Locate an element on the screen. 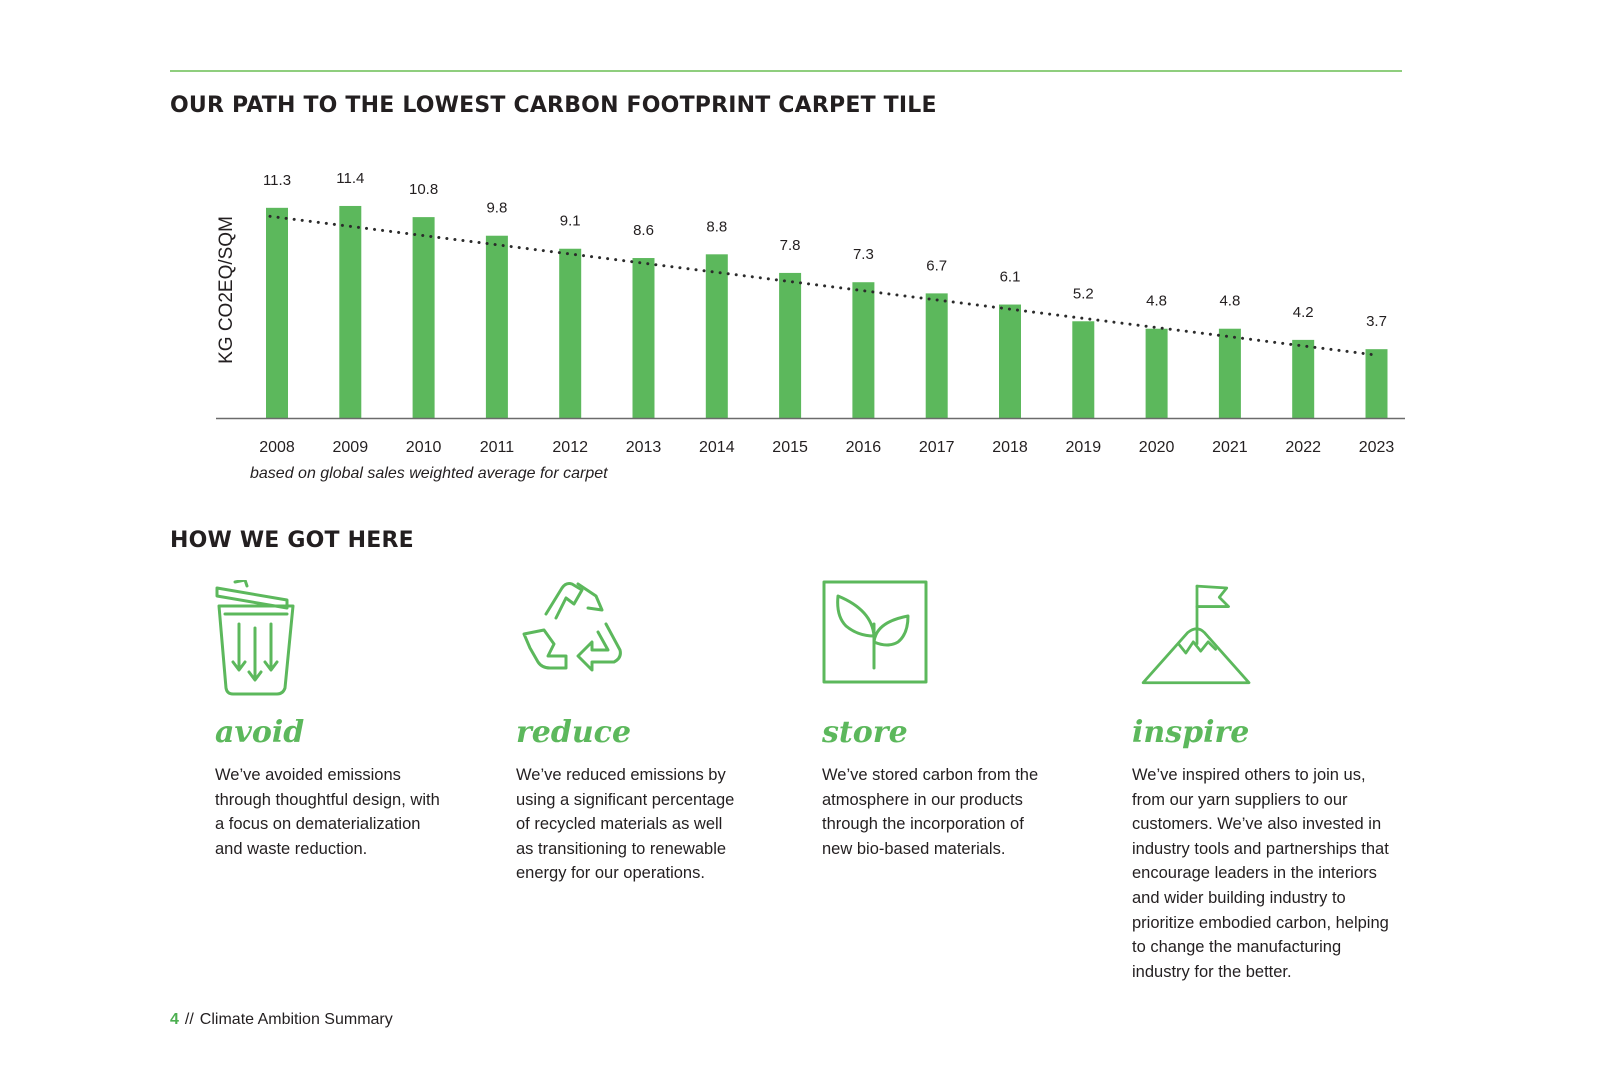 Image resolution: width=1600 pixels, height=1067 pixels. value-label-2015: 7.8 is located at coordinates (790, 245).